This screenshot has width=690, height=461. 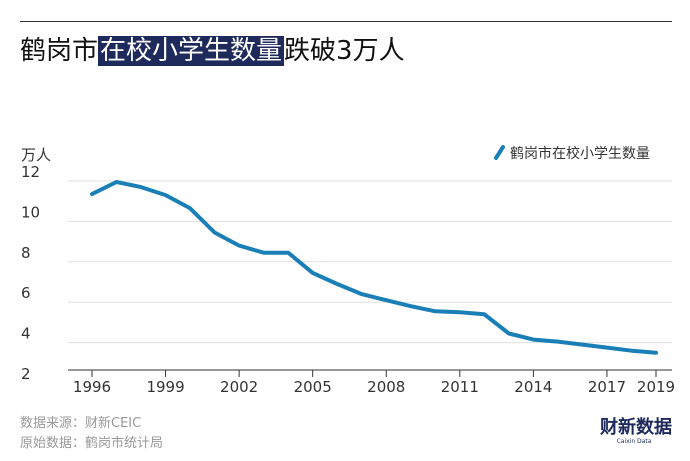 I want to click on y-tick-label: 2, so click(x=26, y=374).